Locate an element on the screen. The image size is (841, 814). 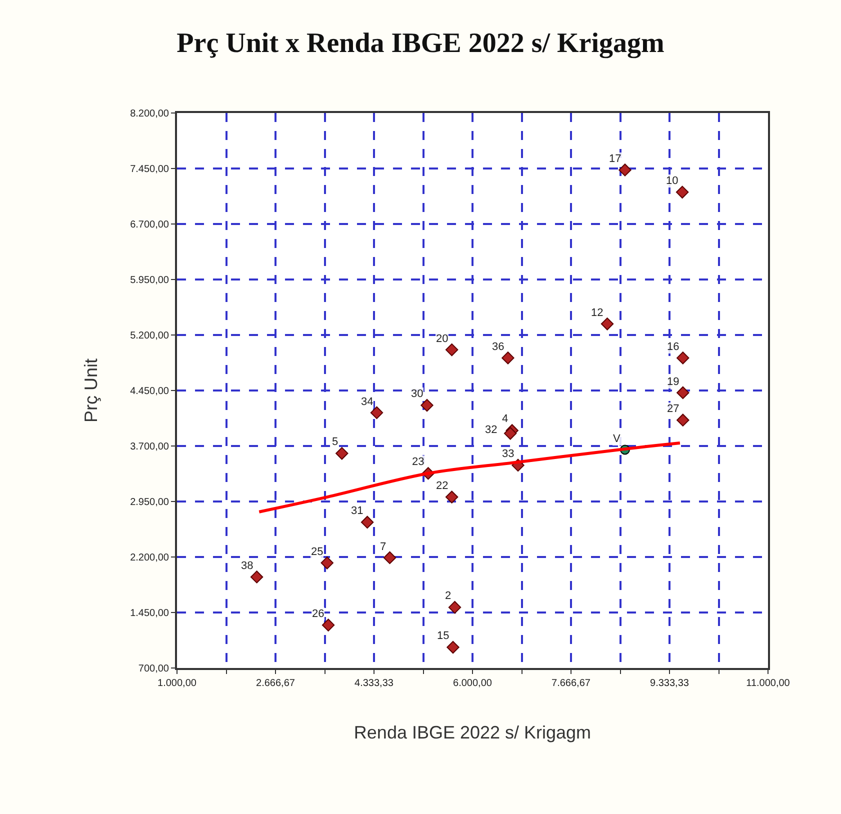
annotation: 10 is located at coordinates (672, 181).